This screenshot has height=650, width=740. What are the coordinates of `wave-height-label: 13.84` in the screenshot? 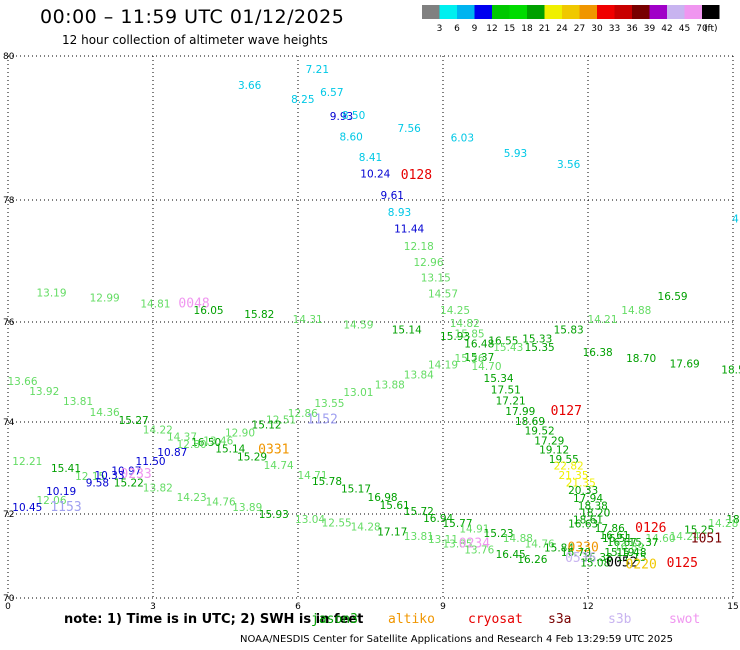 It's located at (419, 376).